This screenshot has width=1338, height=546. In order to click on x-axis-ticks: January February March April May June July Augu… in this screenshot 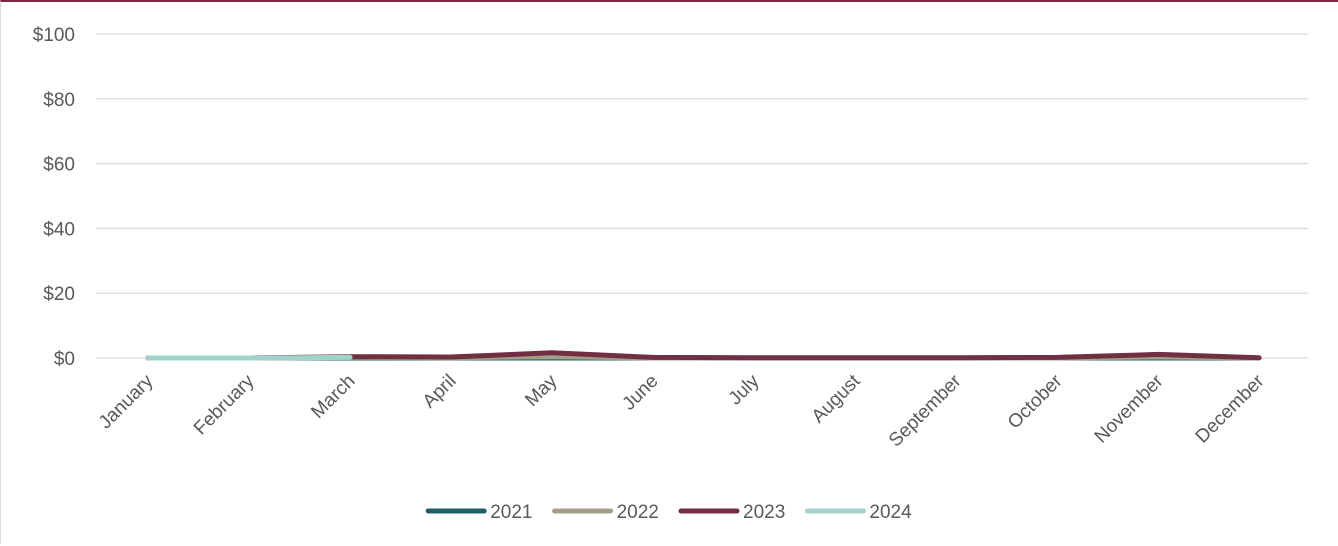, I will do `click(682, 410)`.